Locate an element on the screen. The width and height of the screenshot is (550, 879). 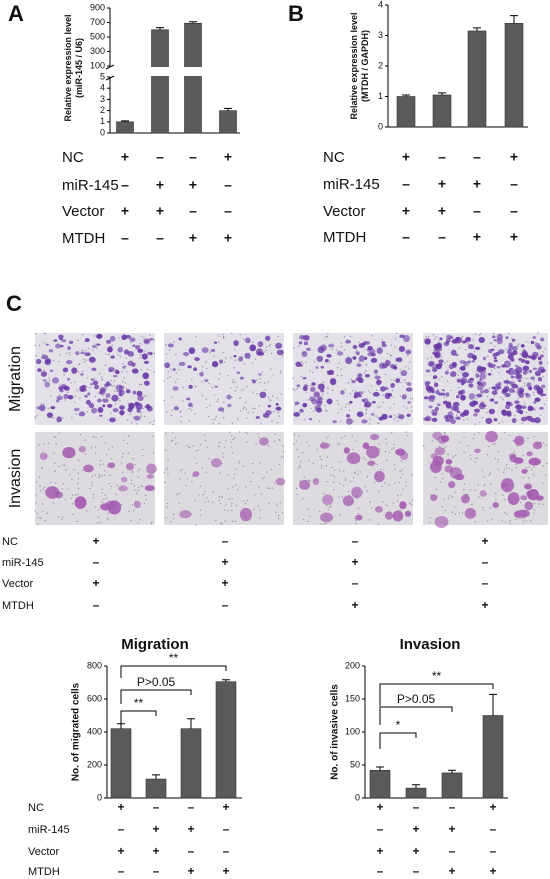
significance-label: ** is located at coordinates (139, 703).